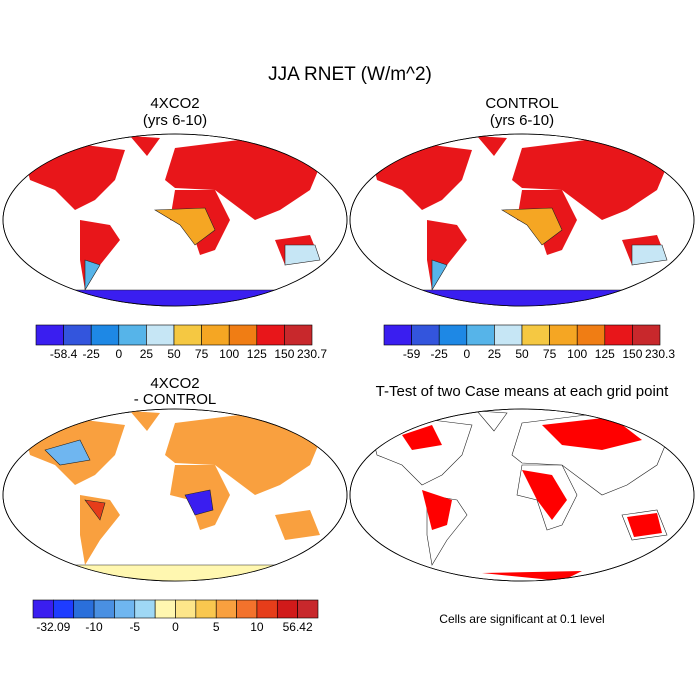 This screenshot has height=700, width=700. I want to click on colorbar-label: 230.3, so click(660, 354).